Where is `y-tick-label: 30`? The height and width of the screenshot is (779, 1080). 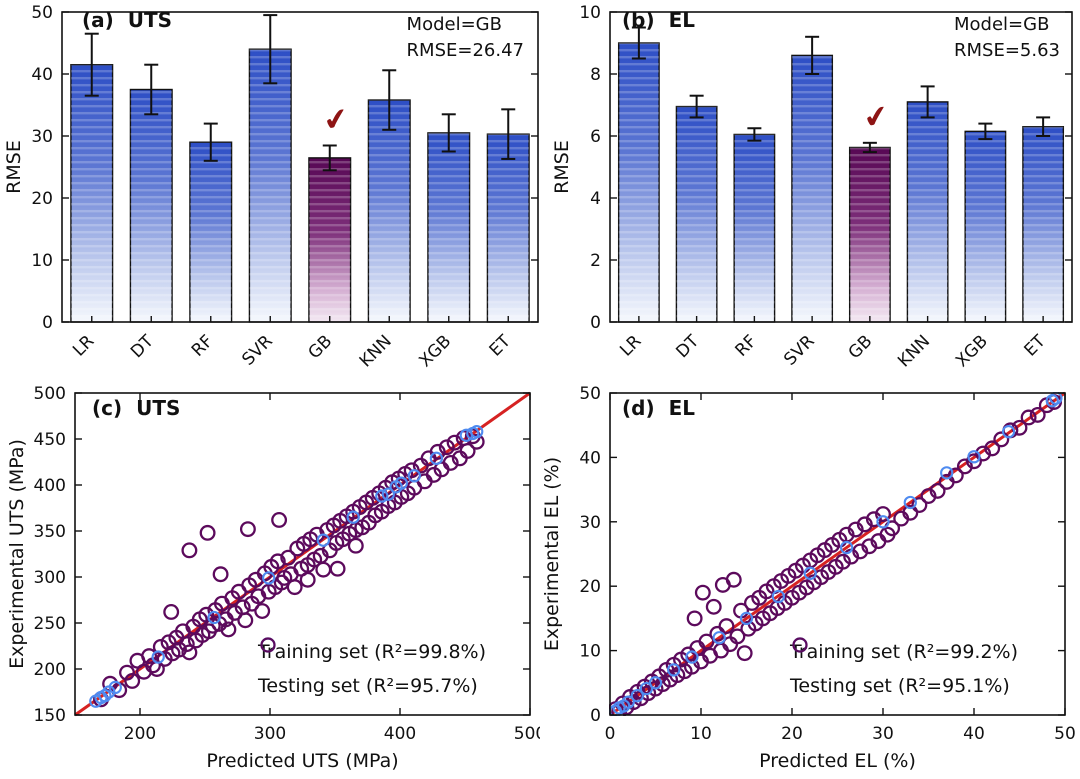 y-tick-label: 30 is located at coordinates (42, 137).